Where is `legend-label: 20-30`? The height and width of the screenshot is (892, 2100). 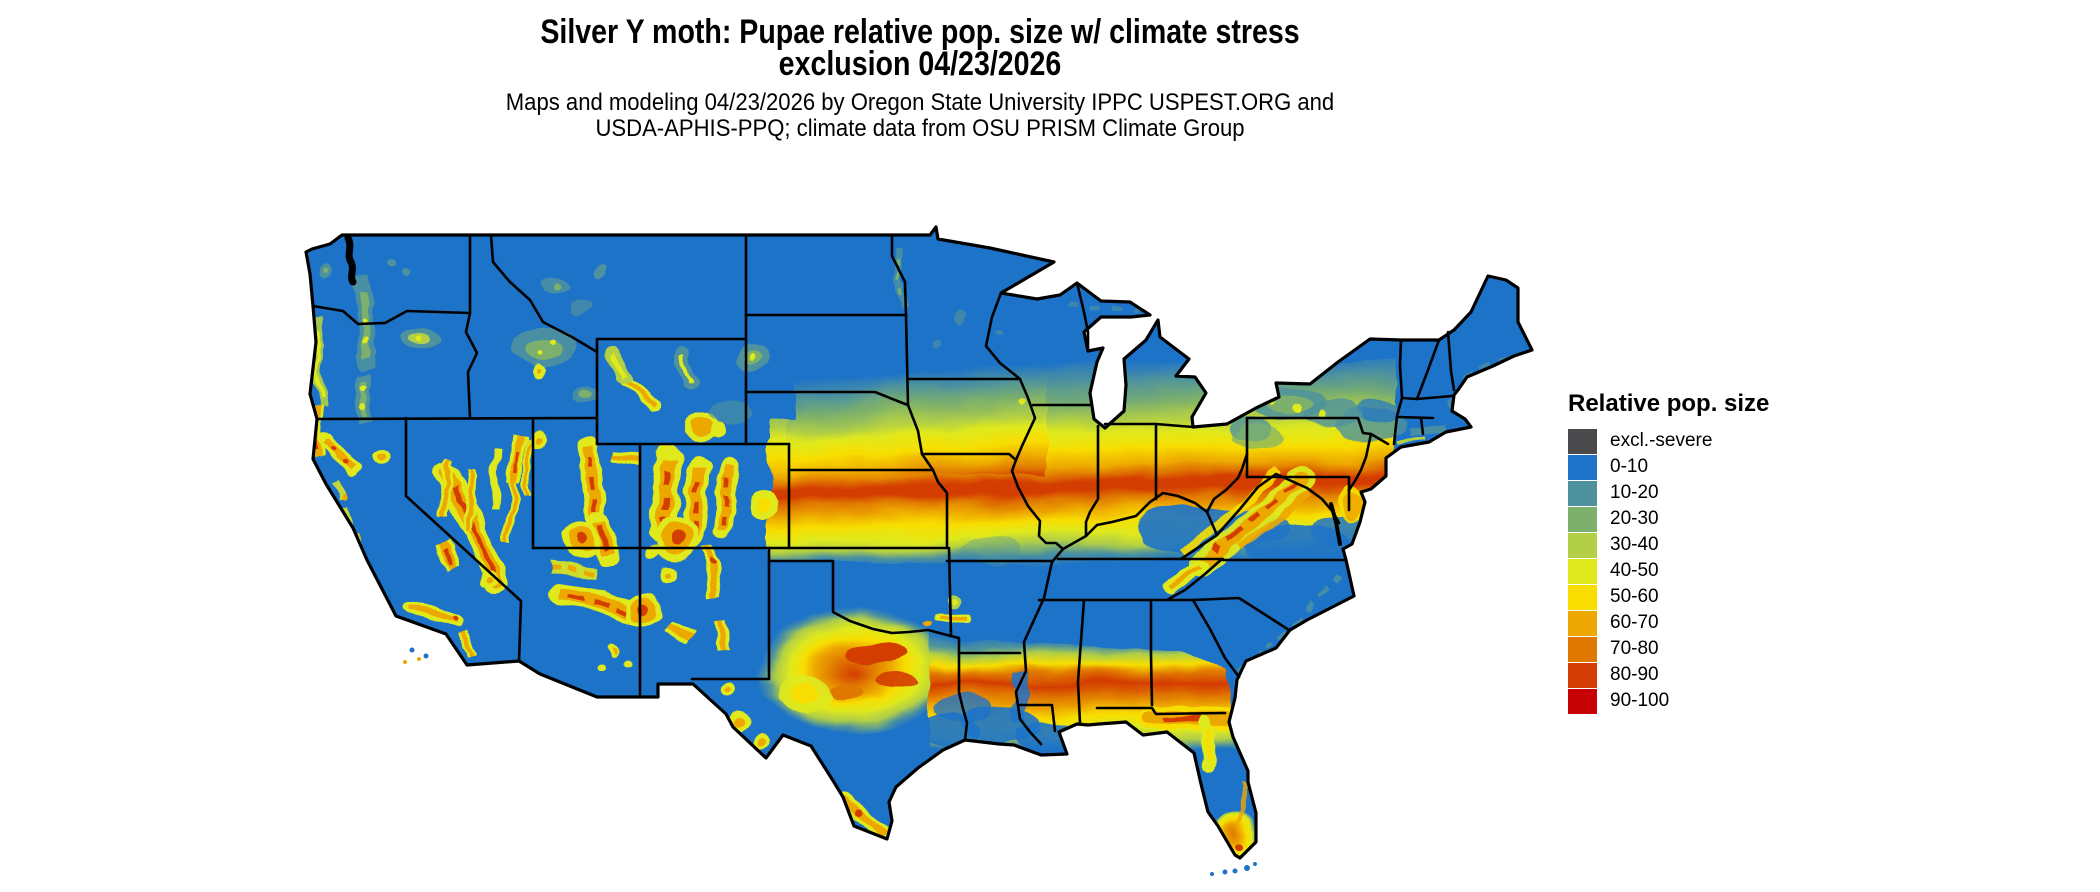
legend-label: 20-30 is located at coordinates (1634, 518).